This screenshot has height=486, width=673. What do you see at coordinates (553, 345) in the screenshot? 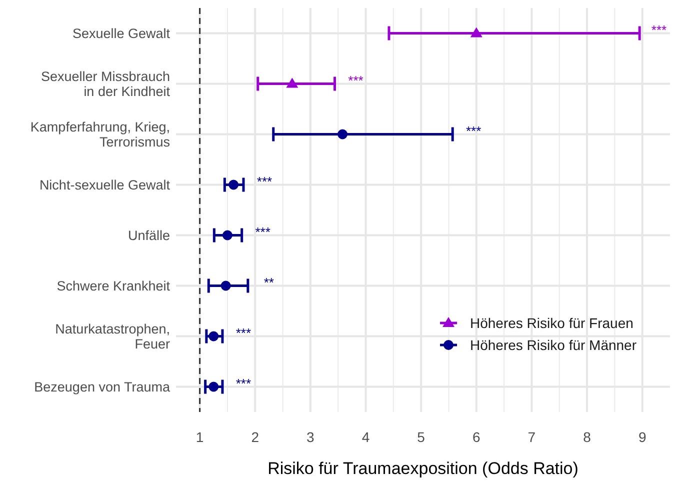
I see `legend-label: Höheres Risiko für Männer` at bounding box center [553, 345].